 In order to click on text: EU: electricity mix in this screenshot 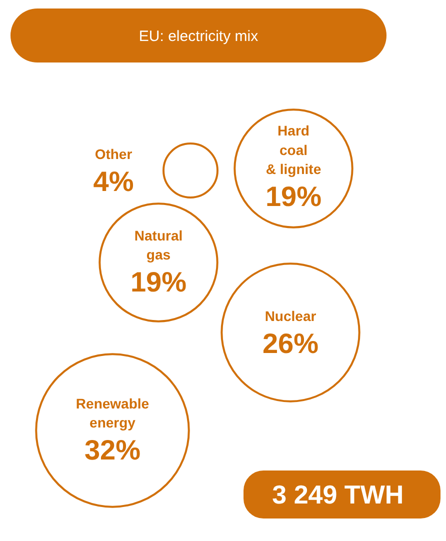, I will do `click(198, 36)`.